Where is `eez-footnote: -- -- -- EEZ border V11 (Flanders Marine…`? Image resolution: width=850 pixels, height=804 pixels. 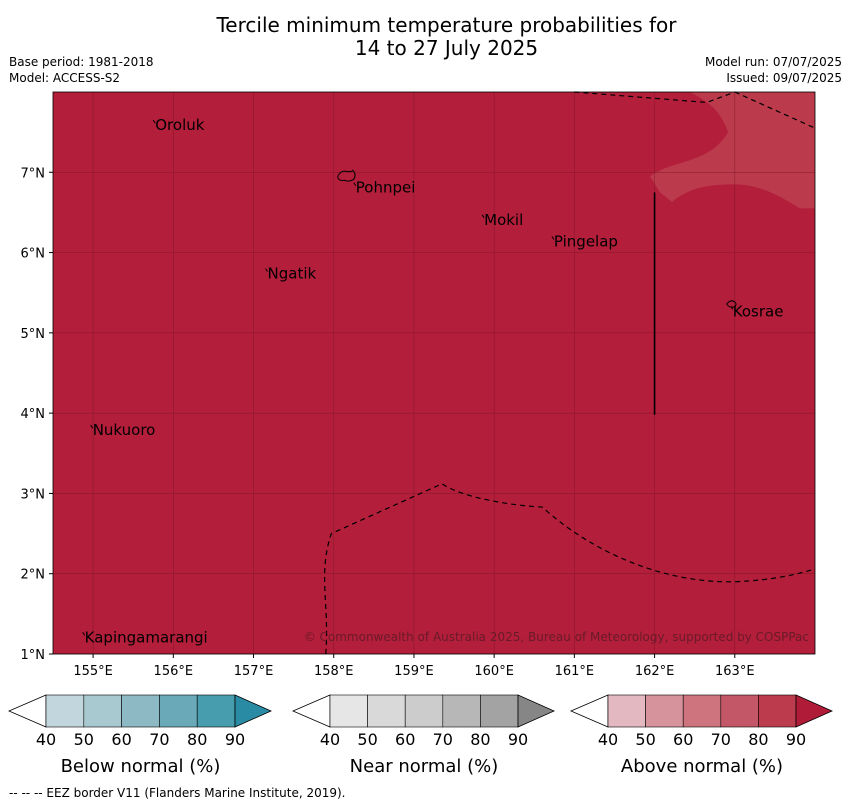 eez-footnote: -- -- -- EEZ border V11 (Flanders Marine… is located at coordinates (177, 793).